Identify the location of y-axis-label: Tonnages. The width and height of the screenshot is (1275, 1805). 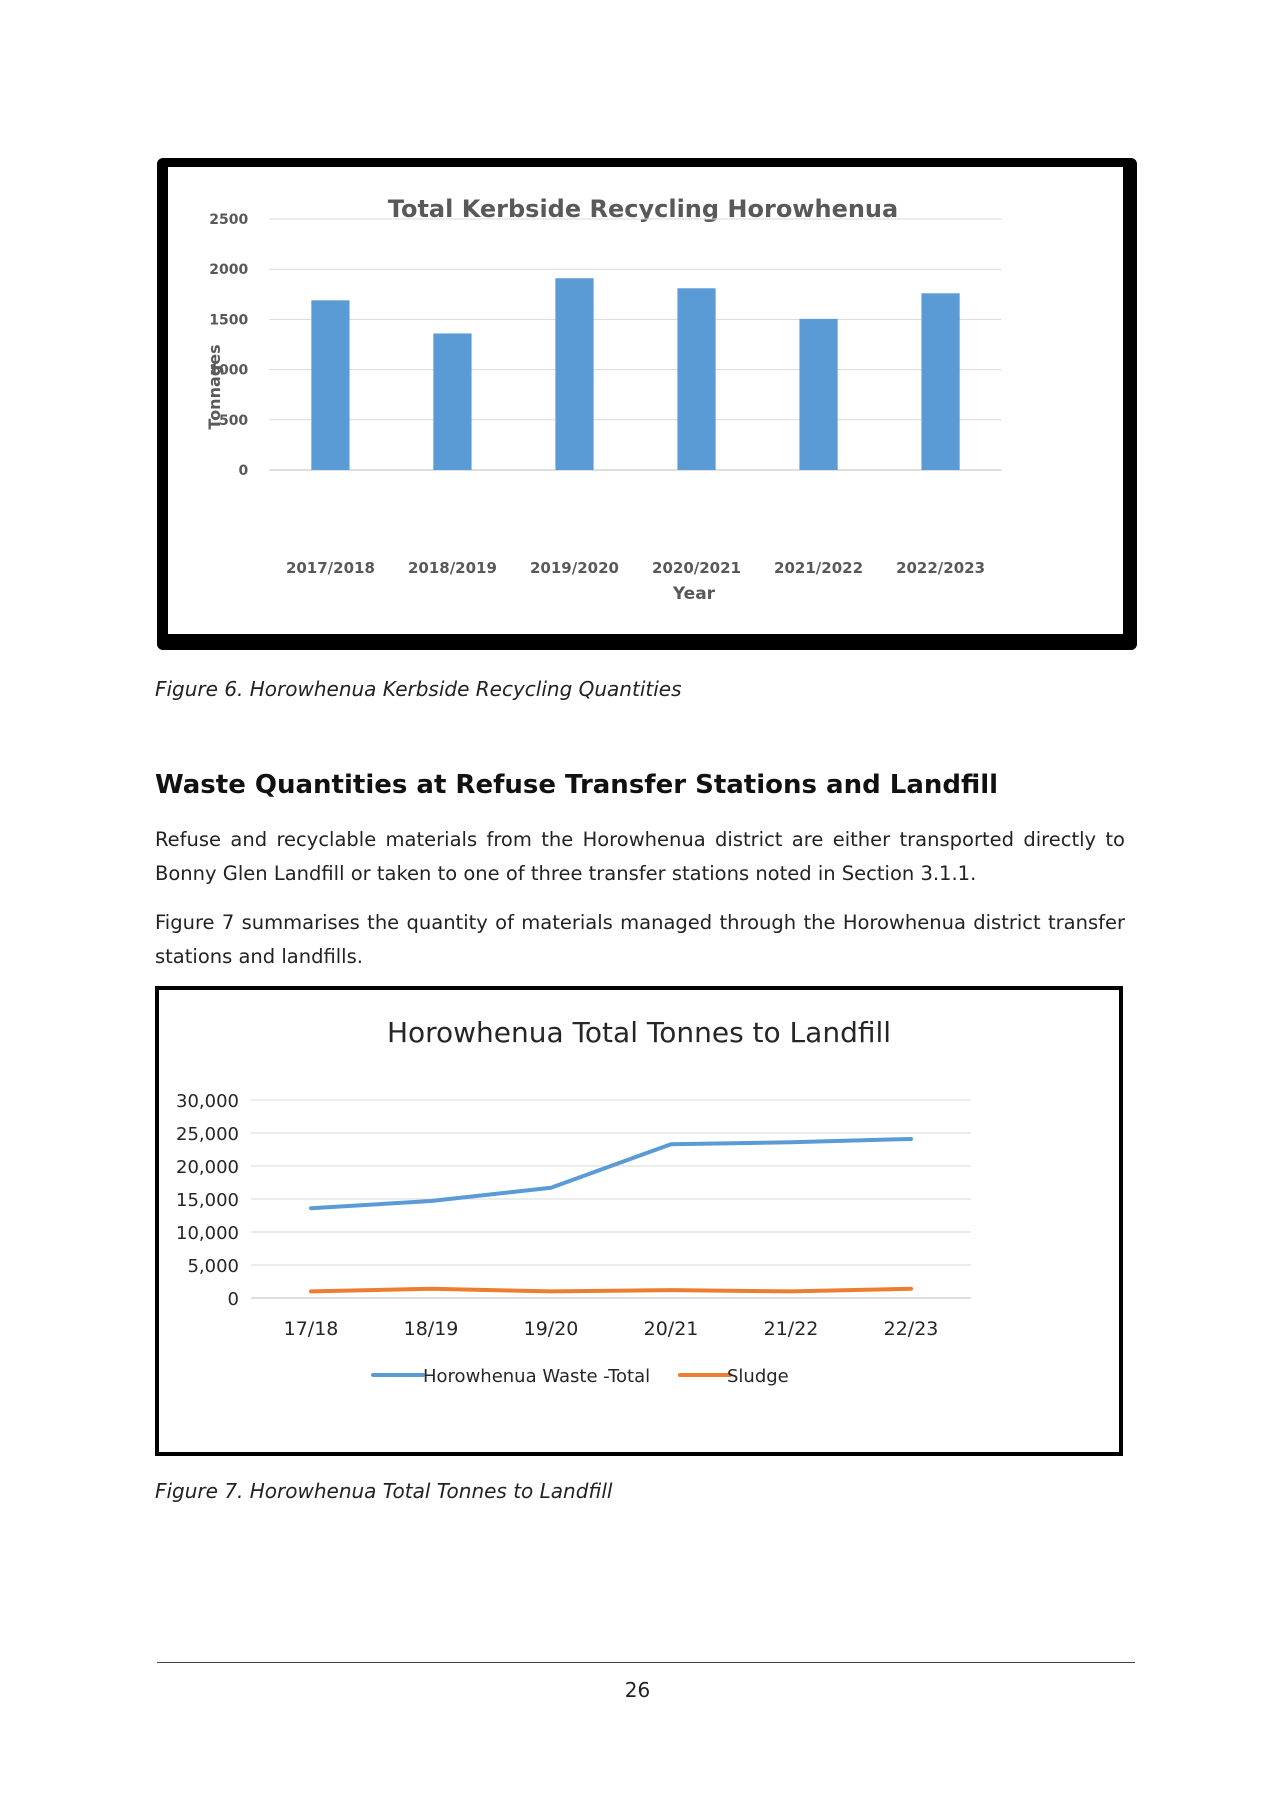
(214, 386).